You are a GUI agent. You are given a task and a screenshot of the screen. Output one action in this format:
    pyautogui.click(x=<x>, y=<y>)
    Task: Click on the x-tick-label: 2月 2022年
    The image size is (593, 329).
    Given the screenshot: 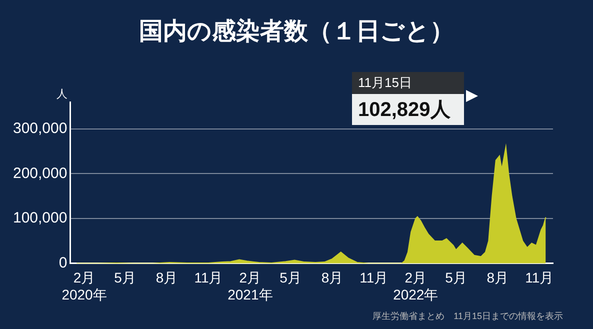 What is the action you would take?
    pyautogui.click(x=415, y=286)
    